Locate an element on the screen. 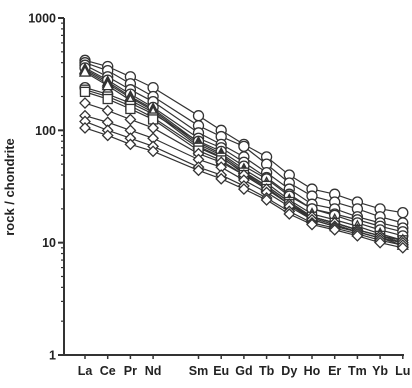  y-tick-label: 1000 is located at coordinates (42, 19).